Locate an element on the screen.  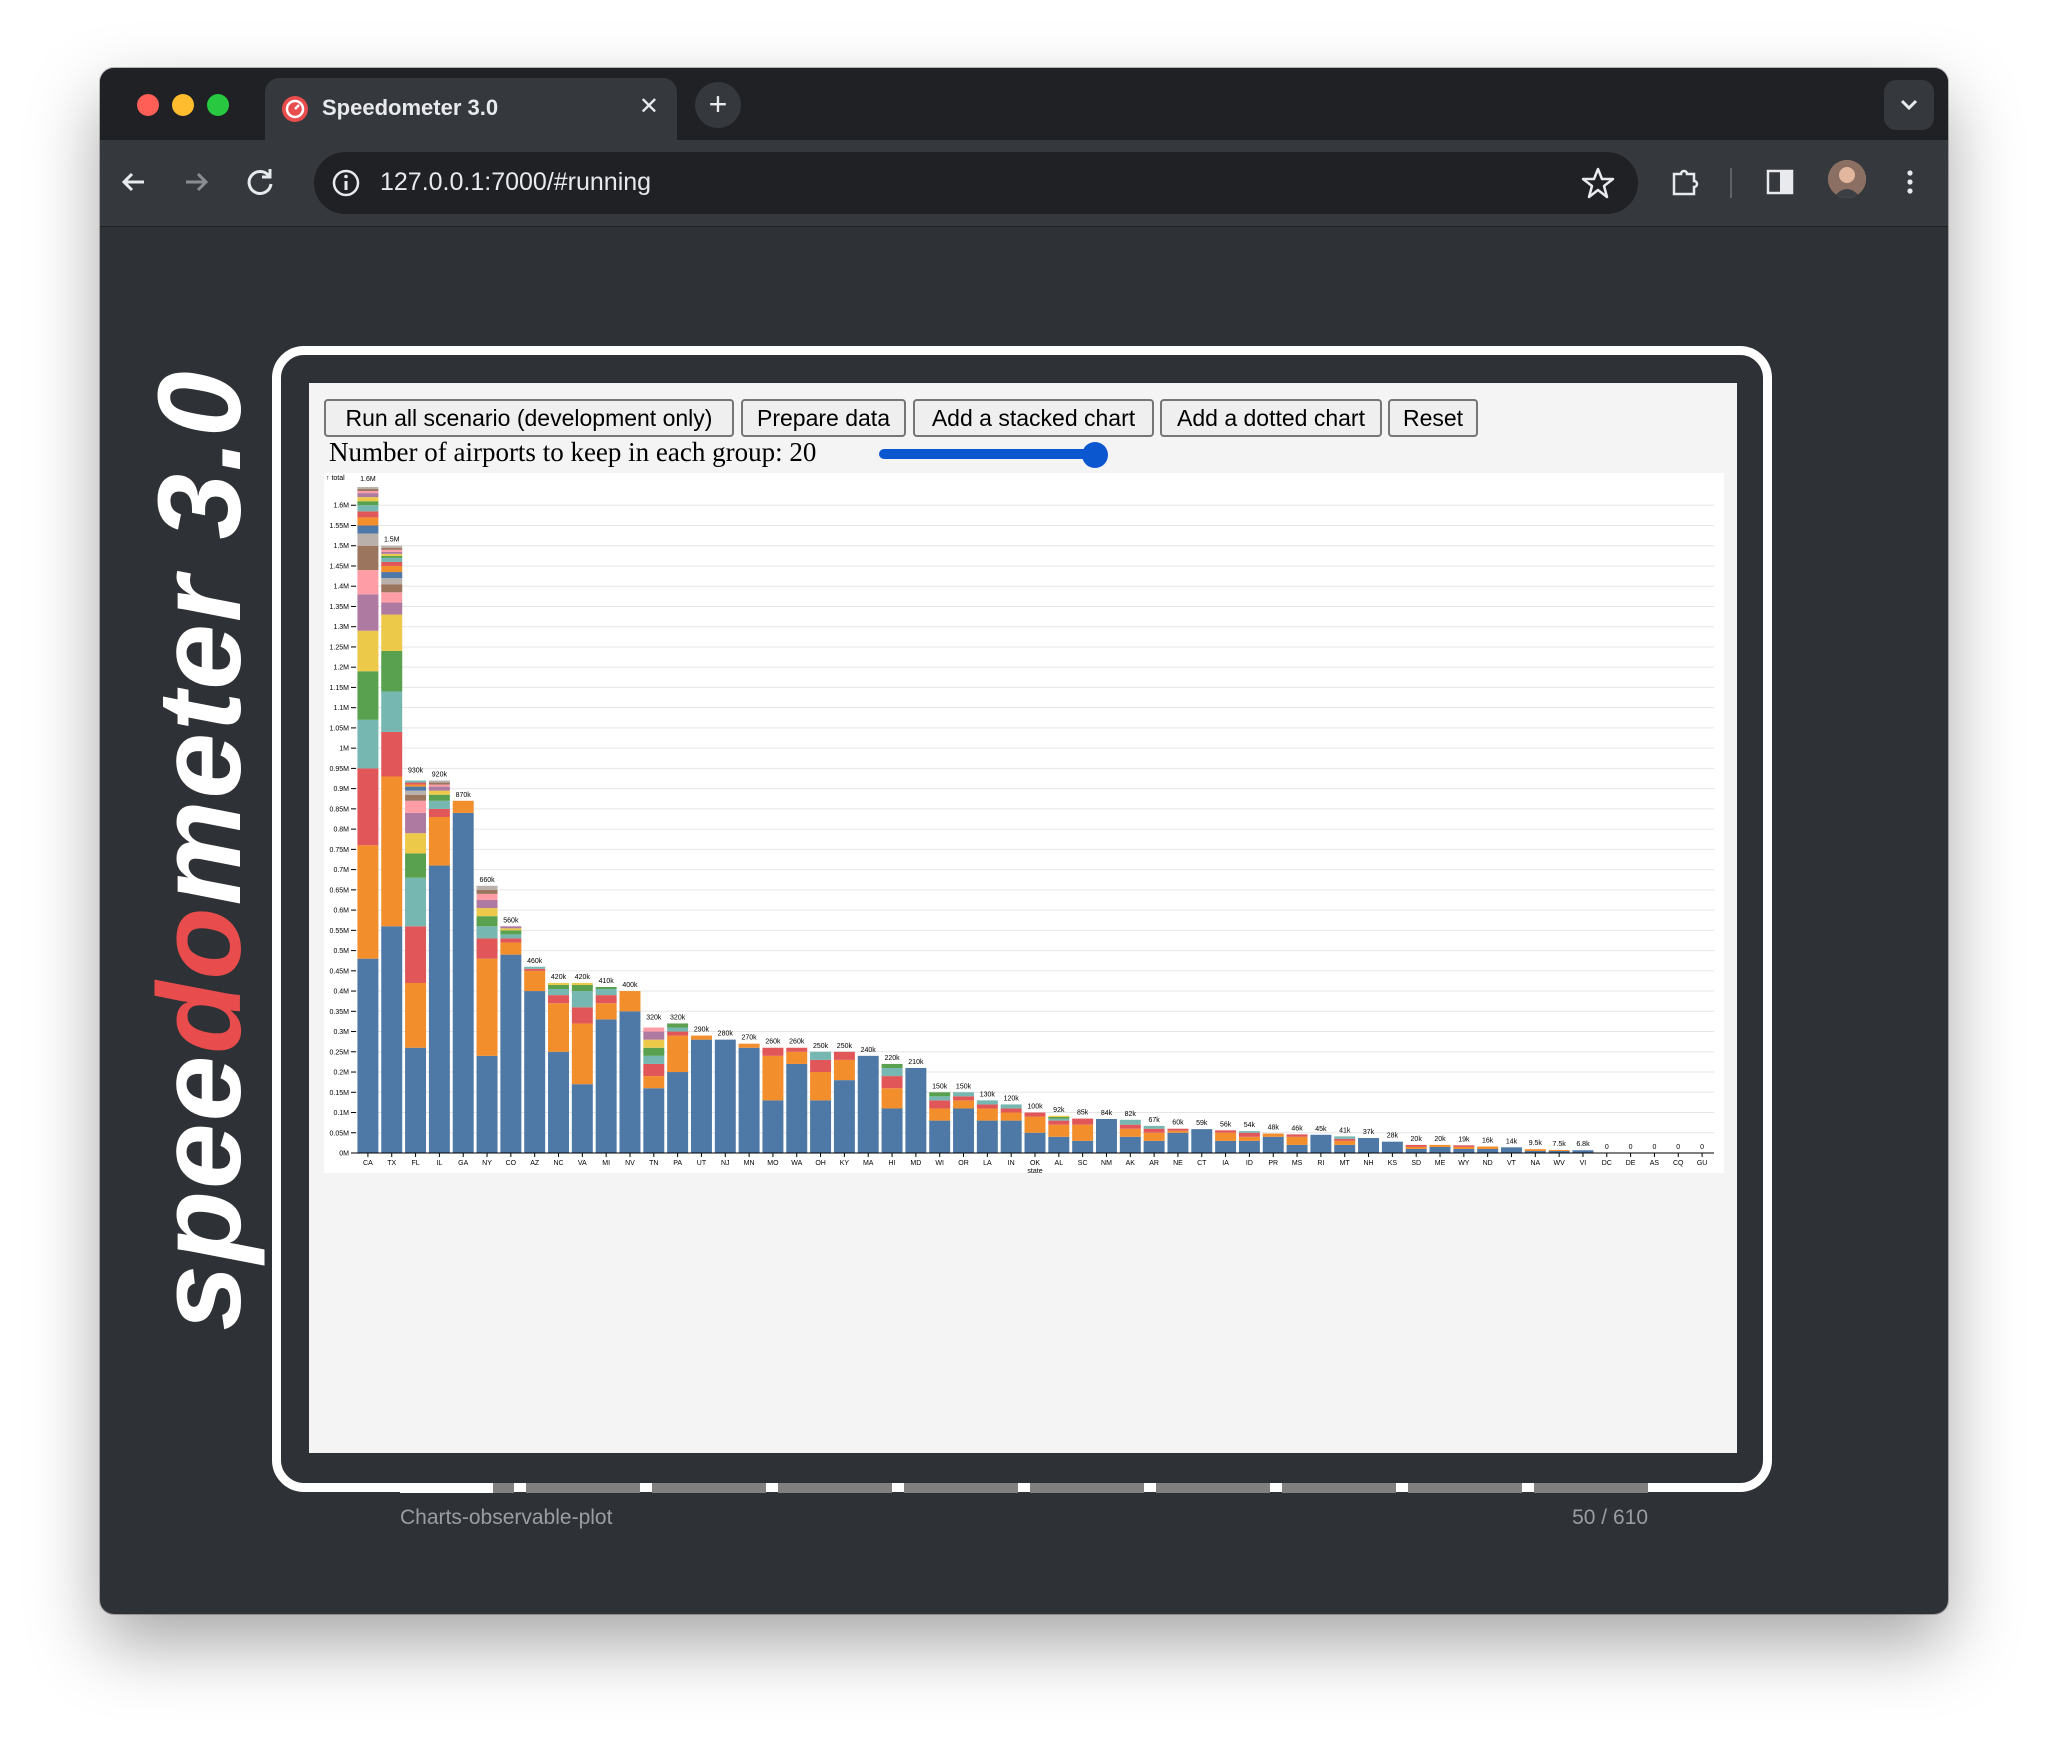
prepare-data-button: Prepare data is located at coordinates (823, 418).